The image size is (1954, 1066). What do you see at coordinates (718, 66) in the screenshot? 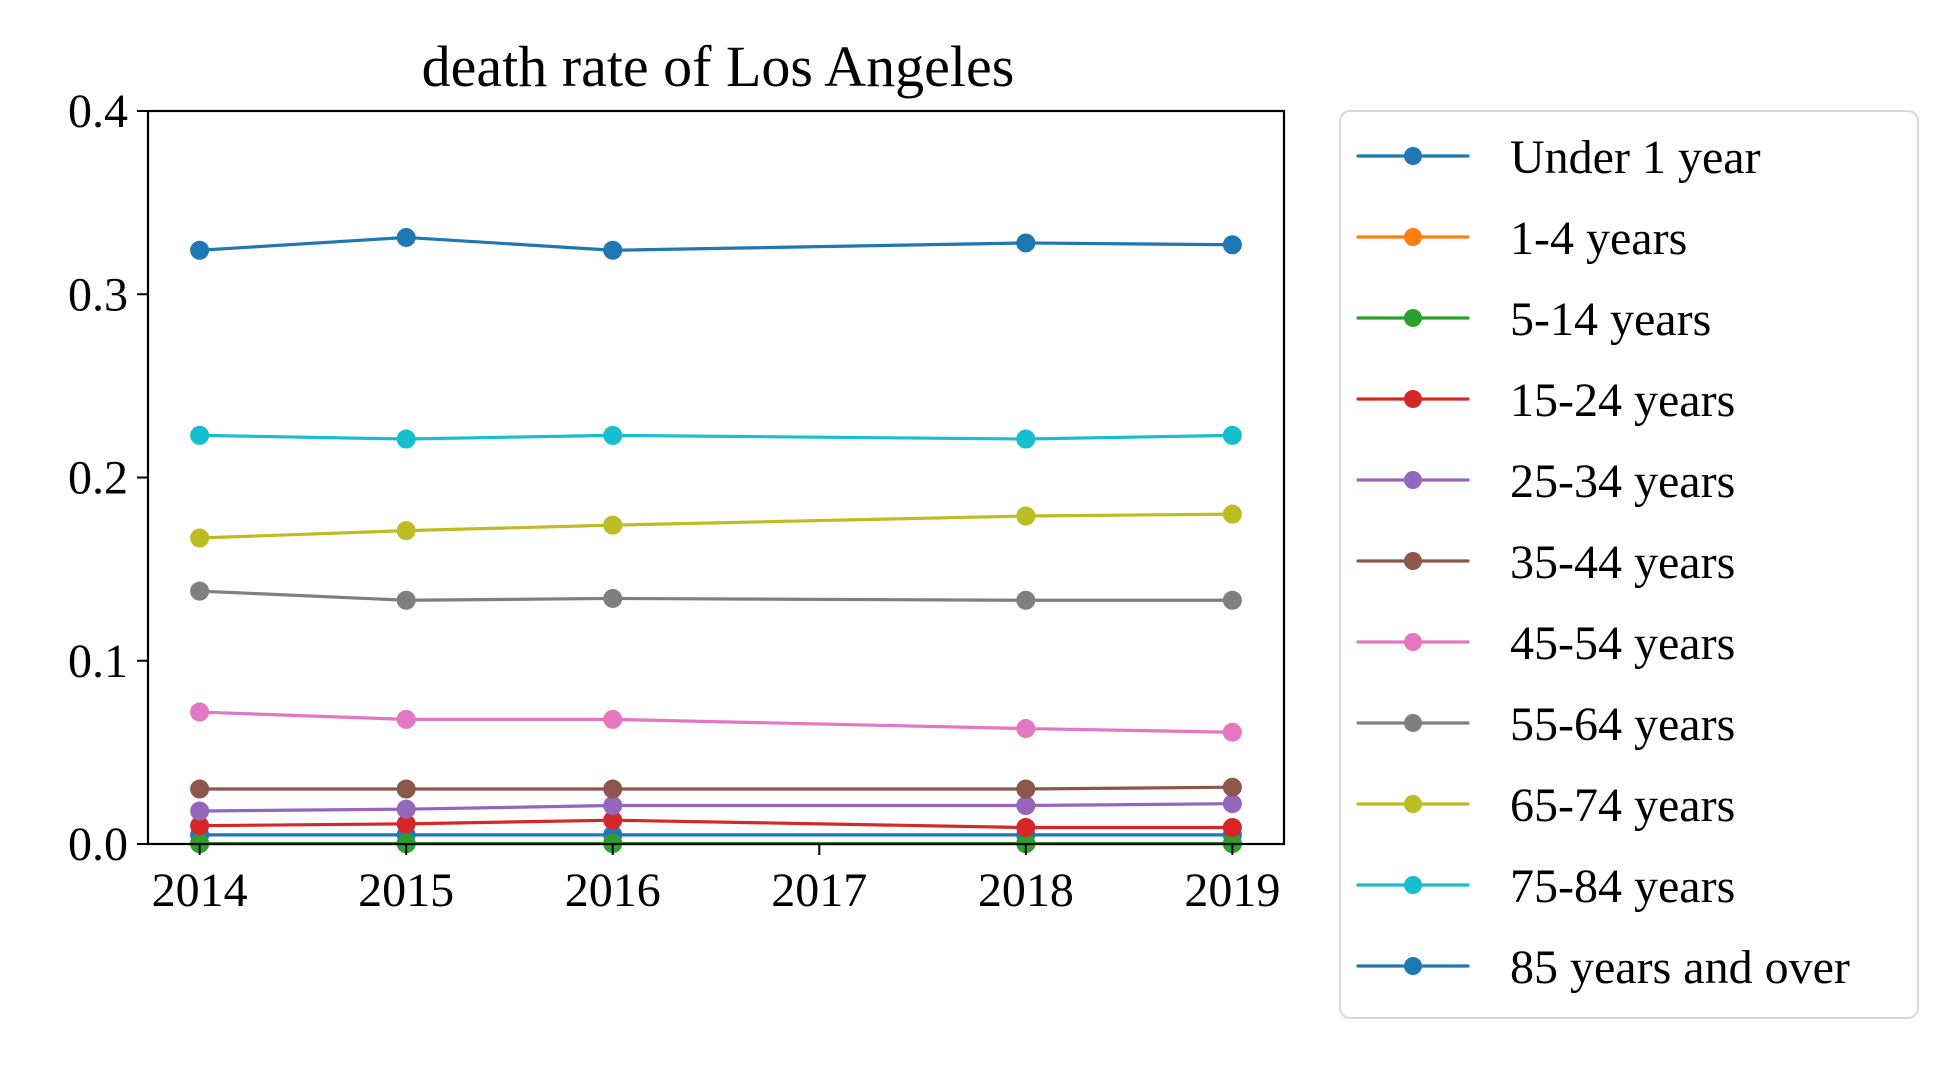
I see `chart-title: death rate of Los Angeles` at bounding box center [718, 66].